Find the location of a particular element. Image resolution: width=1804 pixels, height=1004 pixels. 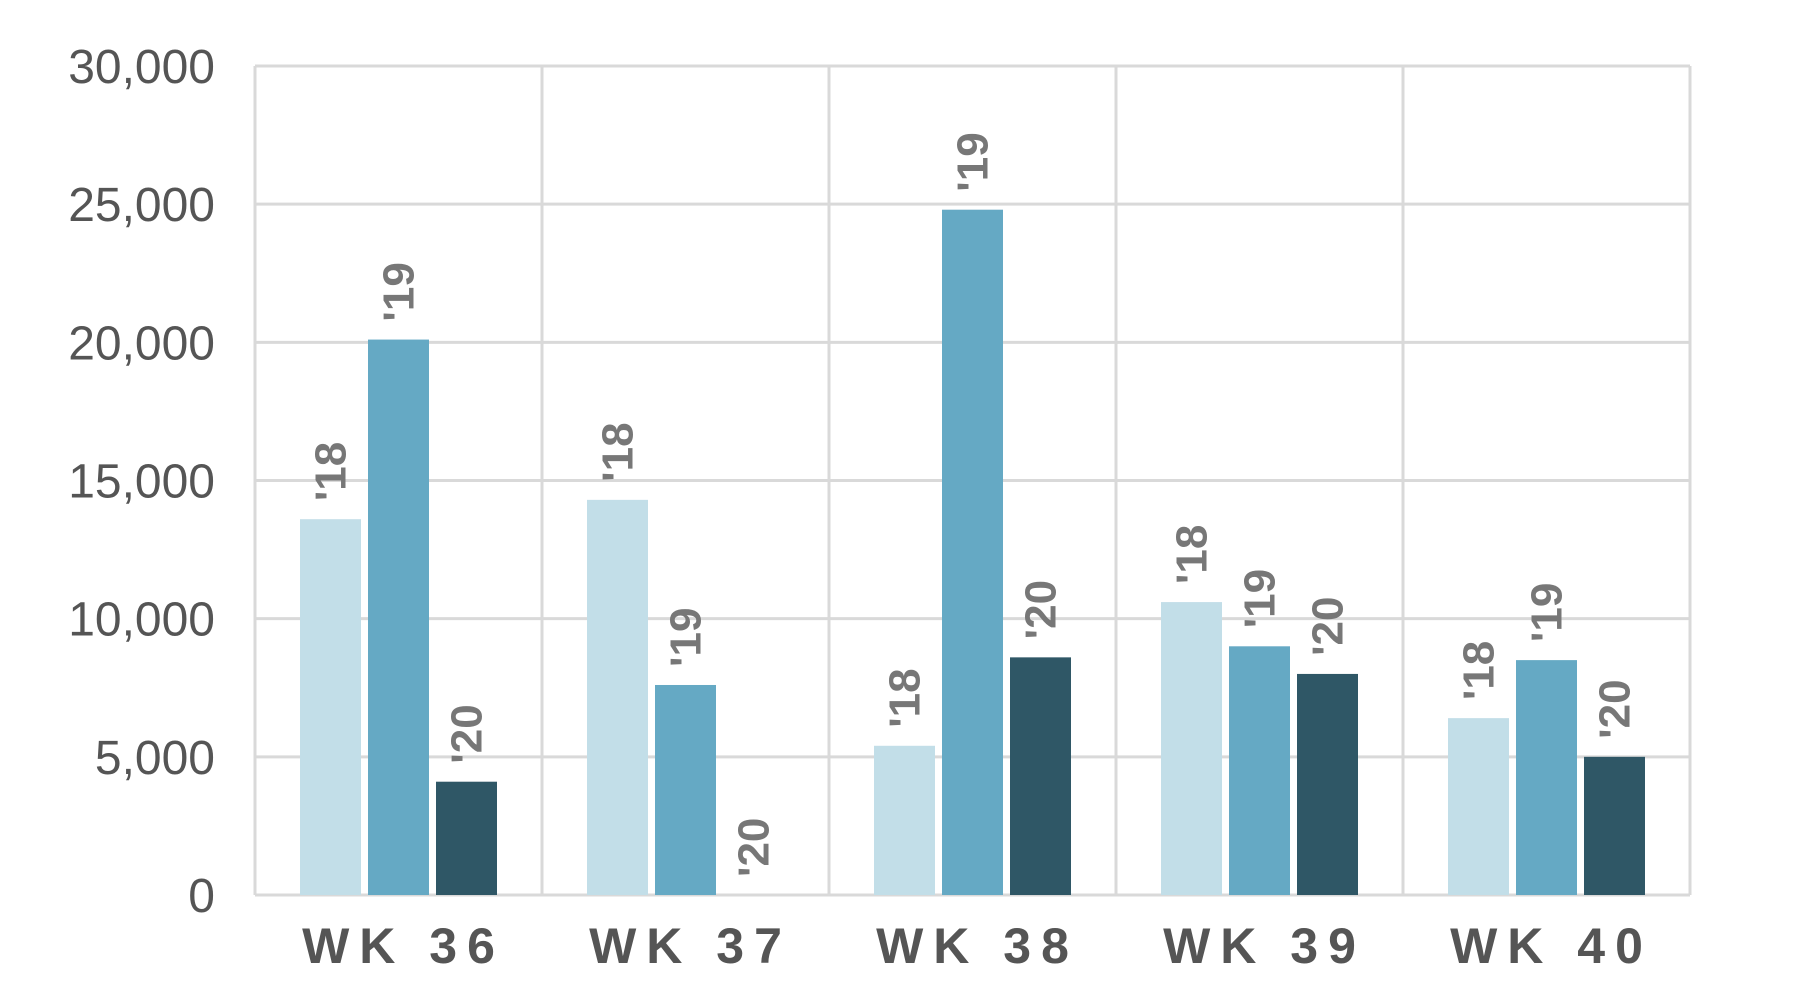

y-tick-label: 15,000 is located at coordinates (141, 482).